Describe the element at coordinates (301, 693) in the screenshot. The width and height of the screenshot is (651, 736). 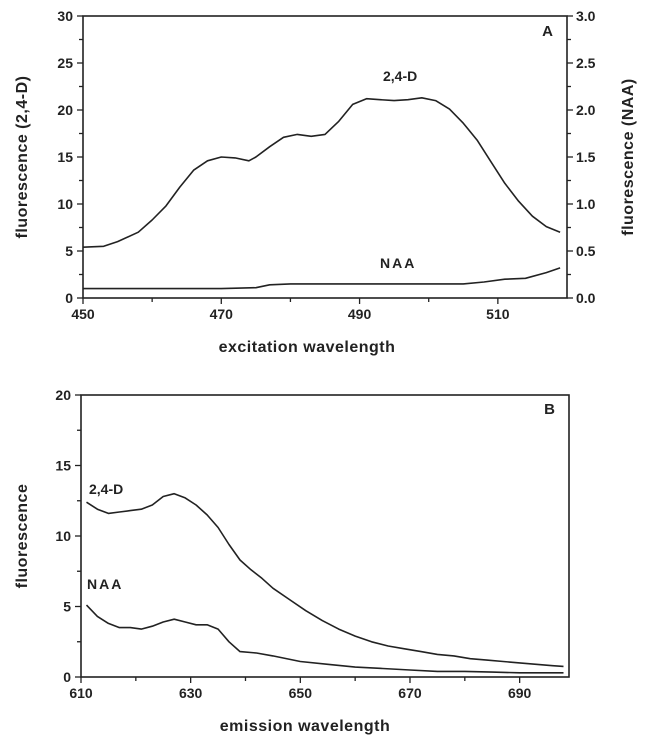
I see `panel-b-x-tick-label: 650` at that location.